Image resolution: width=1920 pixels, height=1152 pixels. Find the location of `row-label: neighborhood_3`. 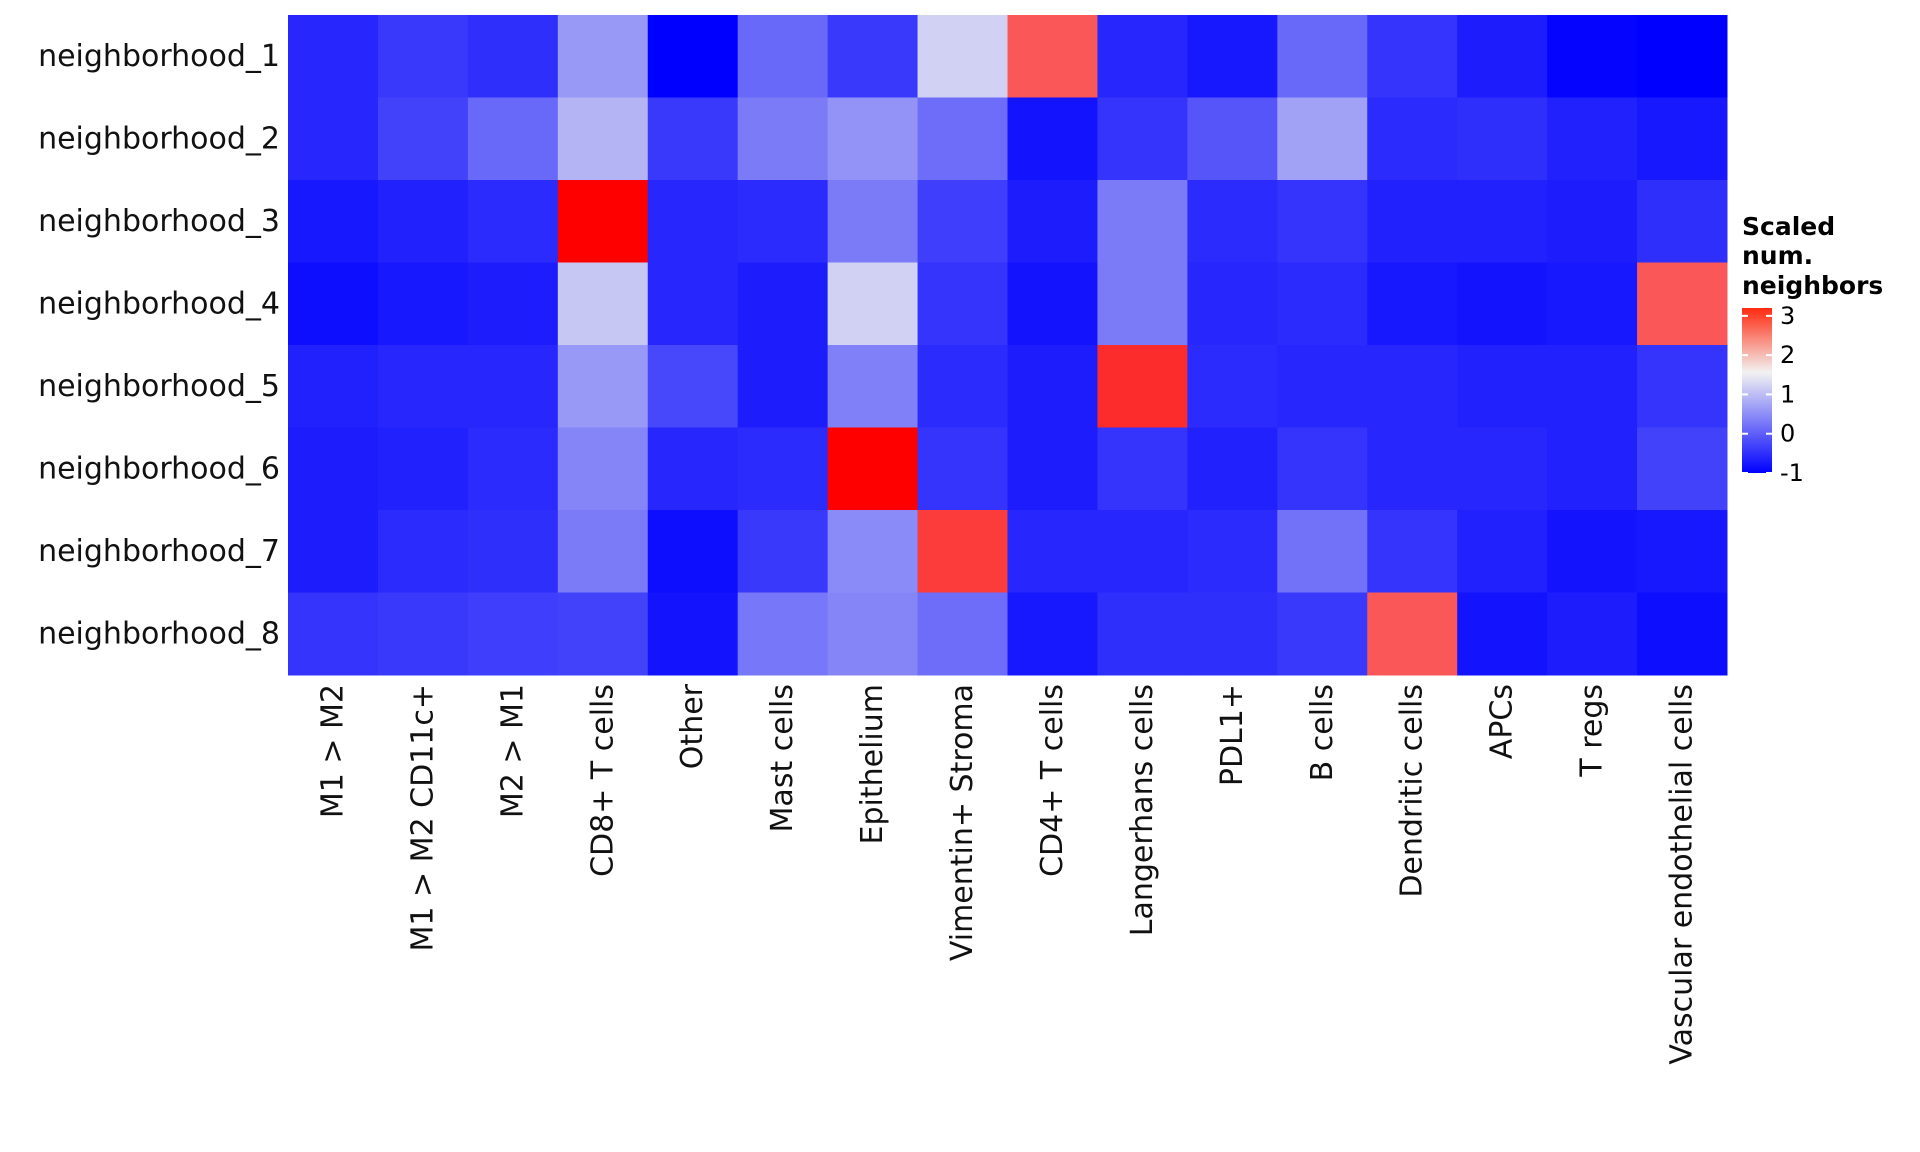

row-label: neighborhood_3 is located at coordinates (159, 221).